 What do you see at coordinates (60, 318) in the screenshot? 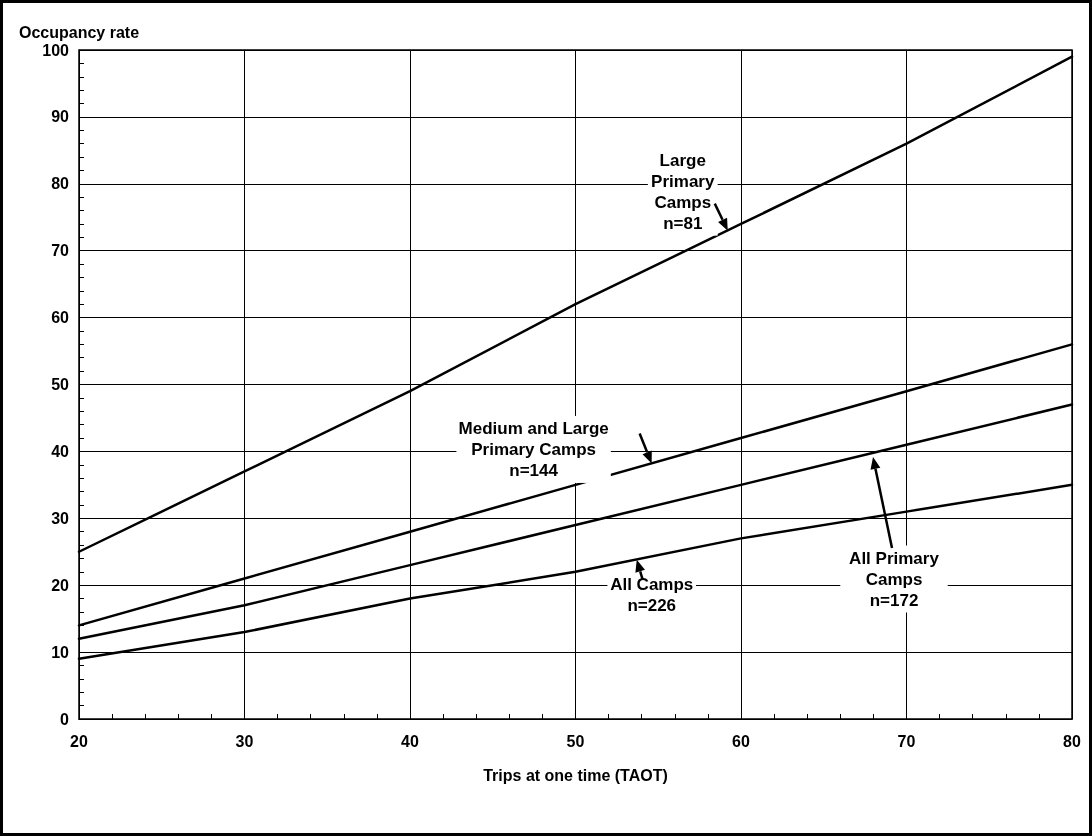
I see `y-tick-label: 60` at bounding box center [60, 318].